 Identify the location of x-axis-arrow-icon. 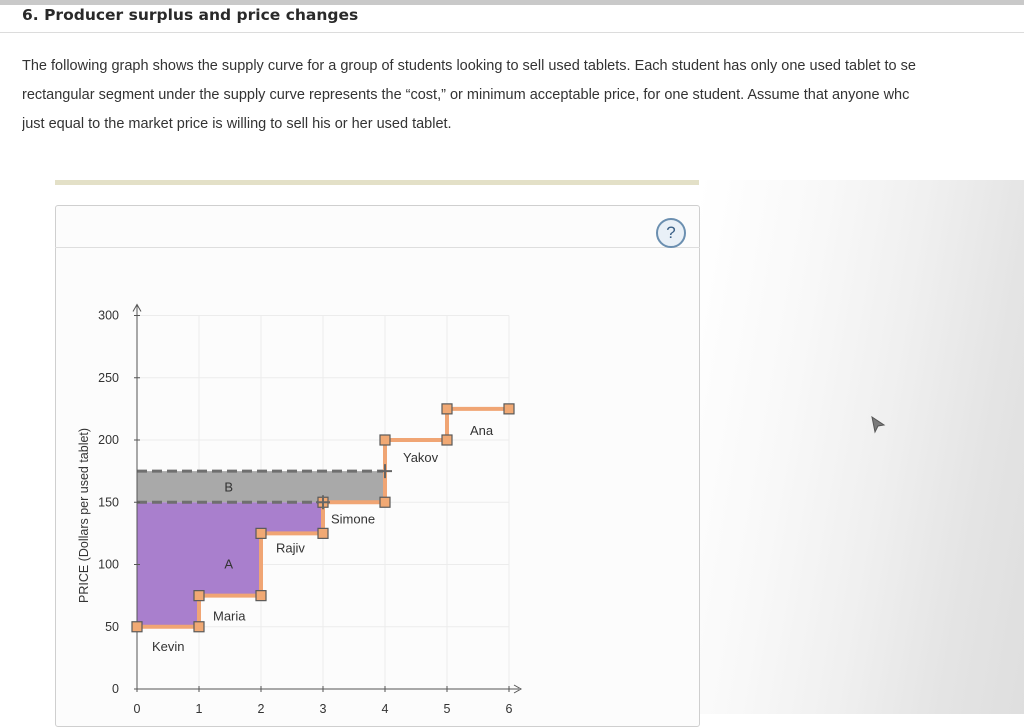
(518, 689).